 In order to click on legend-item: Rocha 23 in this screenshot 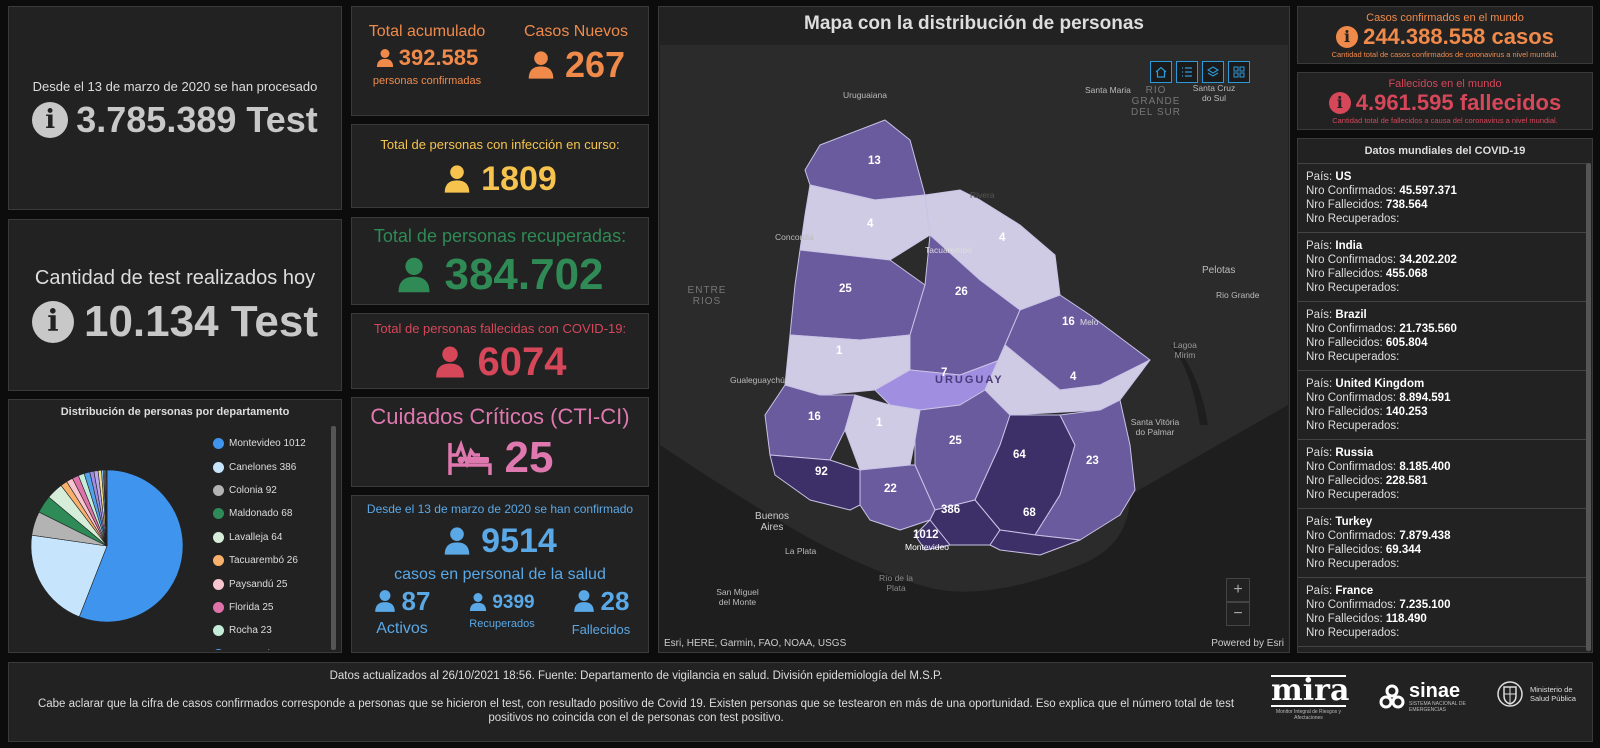, I will do `click(272, 630)`.